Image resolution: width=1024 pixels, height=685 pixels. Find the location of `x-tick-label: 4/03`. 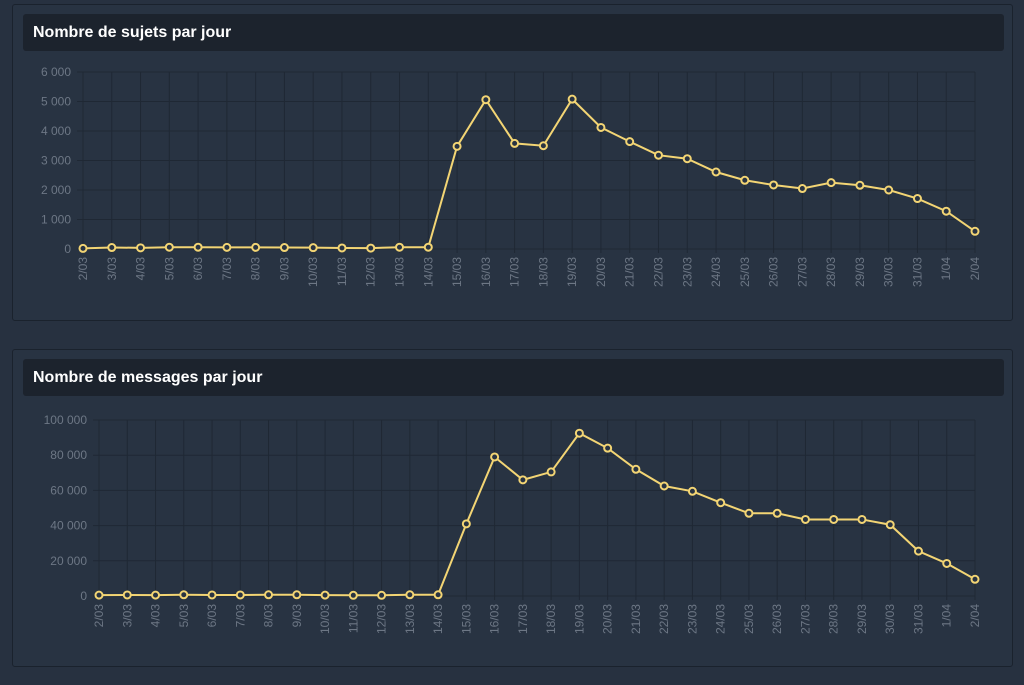

x-tick-label: 4/03 is located at coordinates (141, 269).